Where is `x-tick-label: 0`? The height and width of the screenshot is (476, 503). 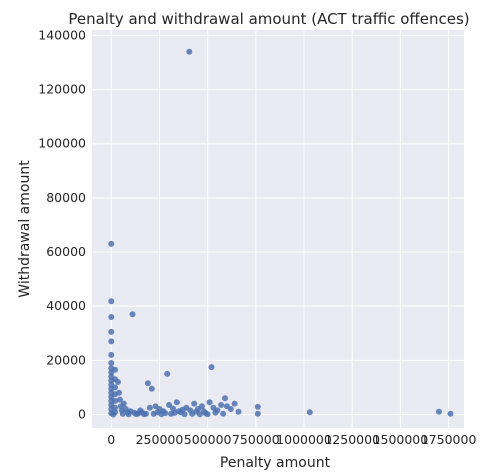 x-tick-label: 0 is located at coordinates (111, 439).